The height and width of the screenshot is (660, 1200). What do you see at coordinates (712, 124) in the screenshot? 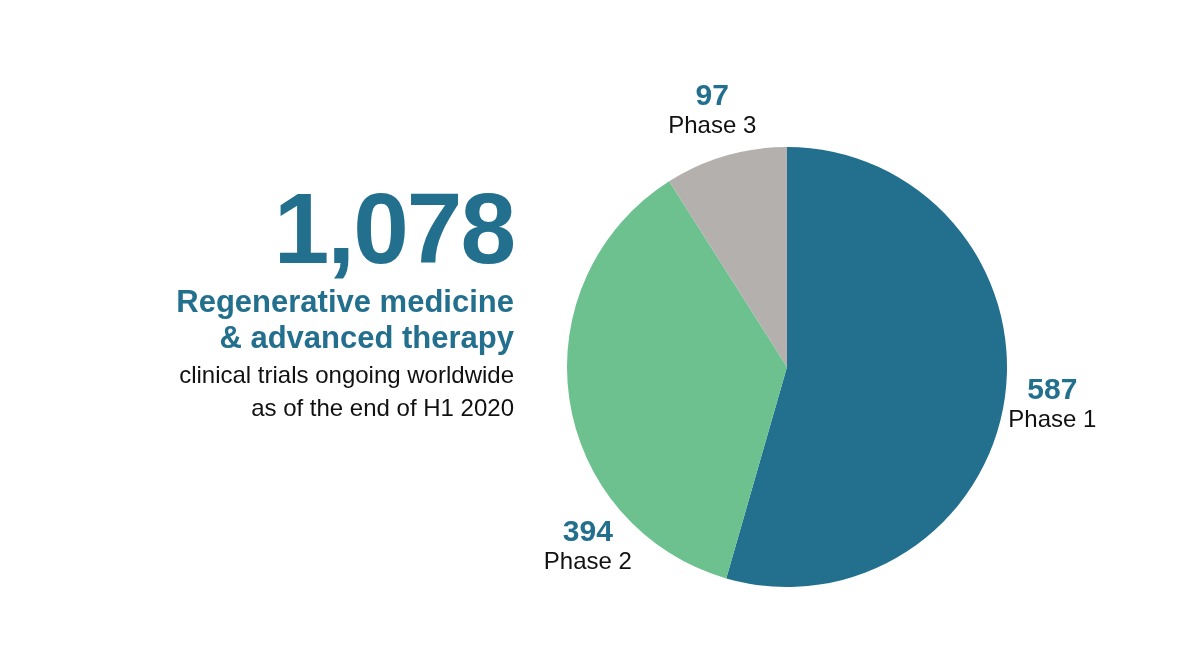
I see `slice-label: Phase 3` at bounding box center [712, 124].